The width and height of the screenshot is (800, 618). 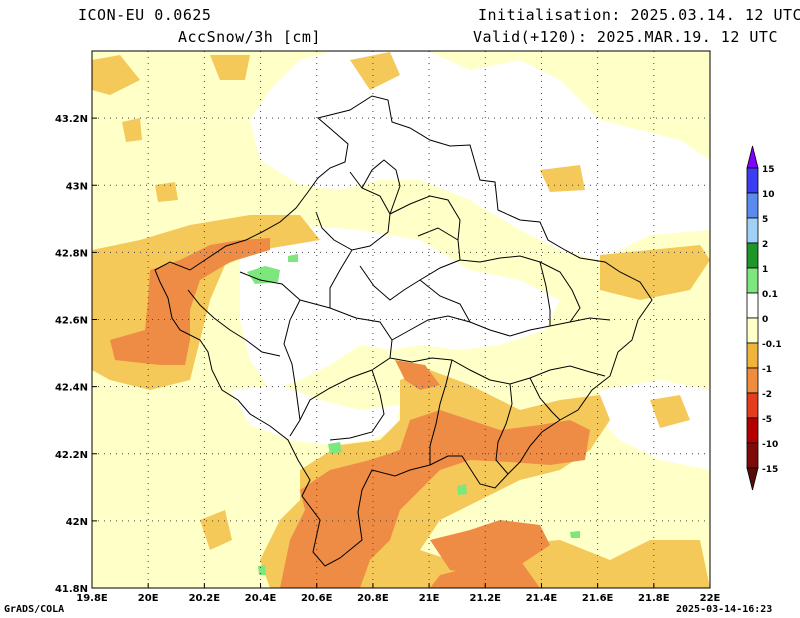 What do you see at coordinates (92, 598) in the screenshot?
I see `x-tick-label: 19.8E` at bounding box center [92, 598].